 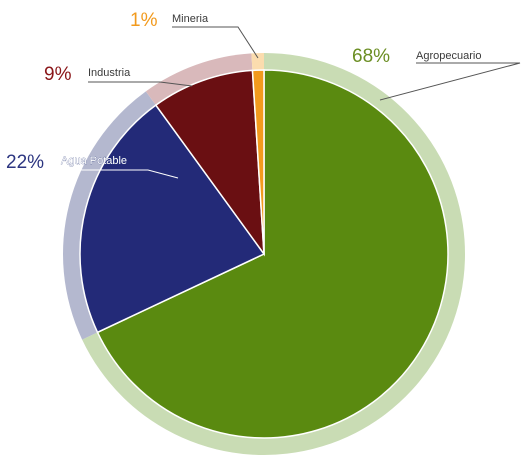 I want to click on category-label-industria: Industria, so click(x=109, y=73).